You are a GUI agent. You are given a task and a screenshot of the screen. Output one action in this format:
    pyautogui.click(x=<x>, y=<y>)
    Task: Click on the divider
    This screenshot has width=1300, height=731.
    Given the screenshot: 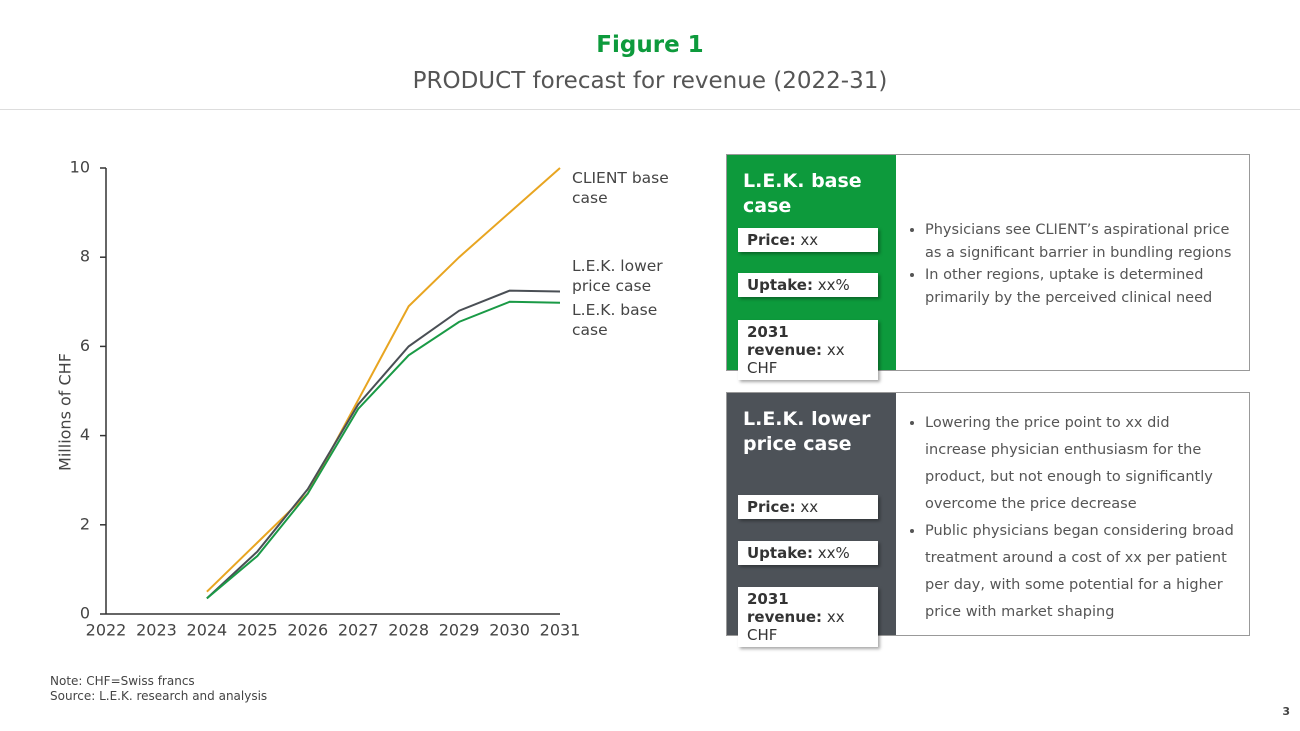 What is the action you would take?
    pyautogui.click(x=650, y=109)
    